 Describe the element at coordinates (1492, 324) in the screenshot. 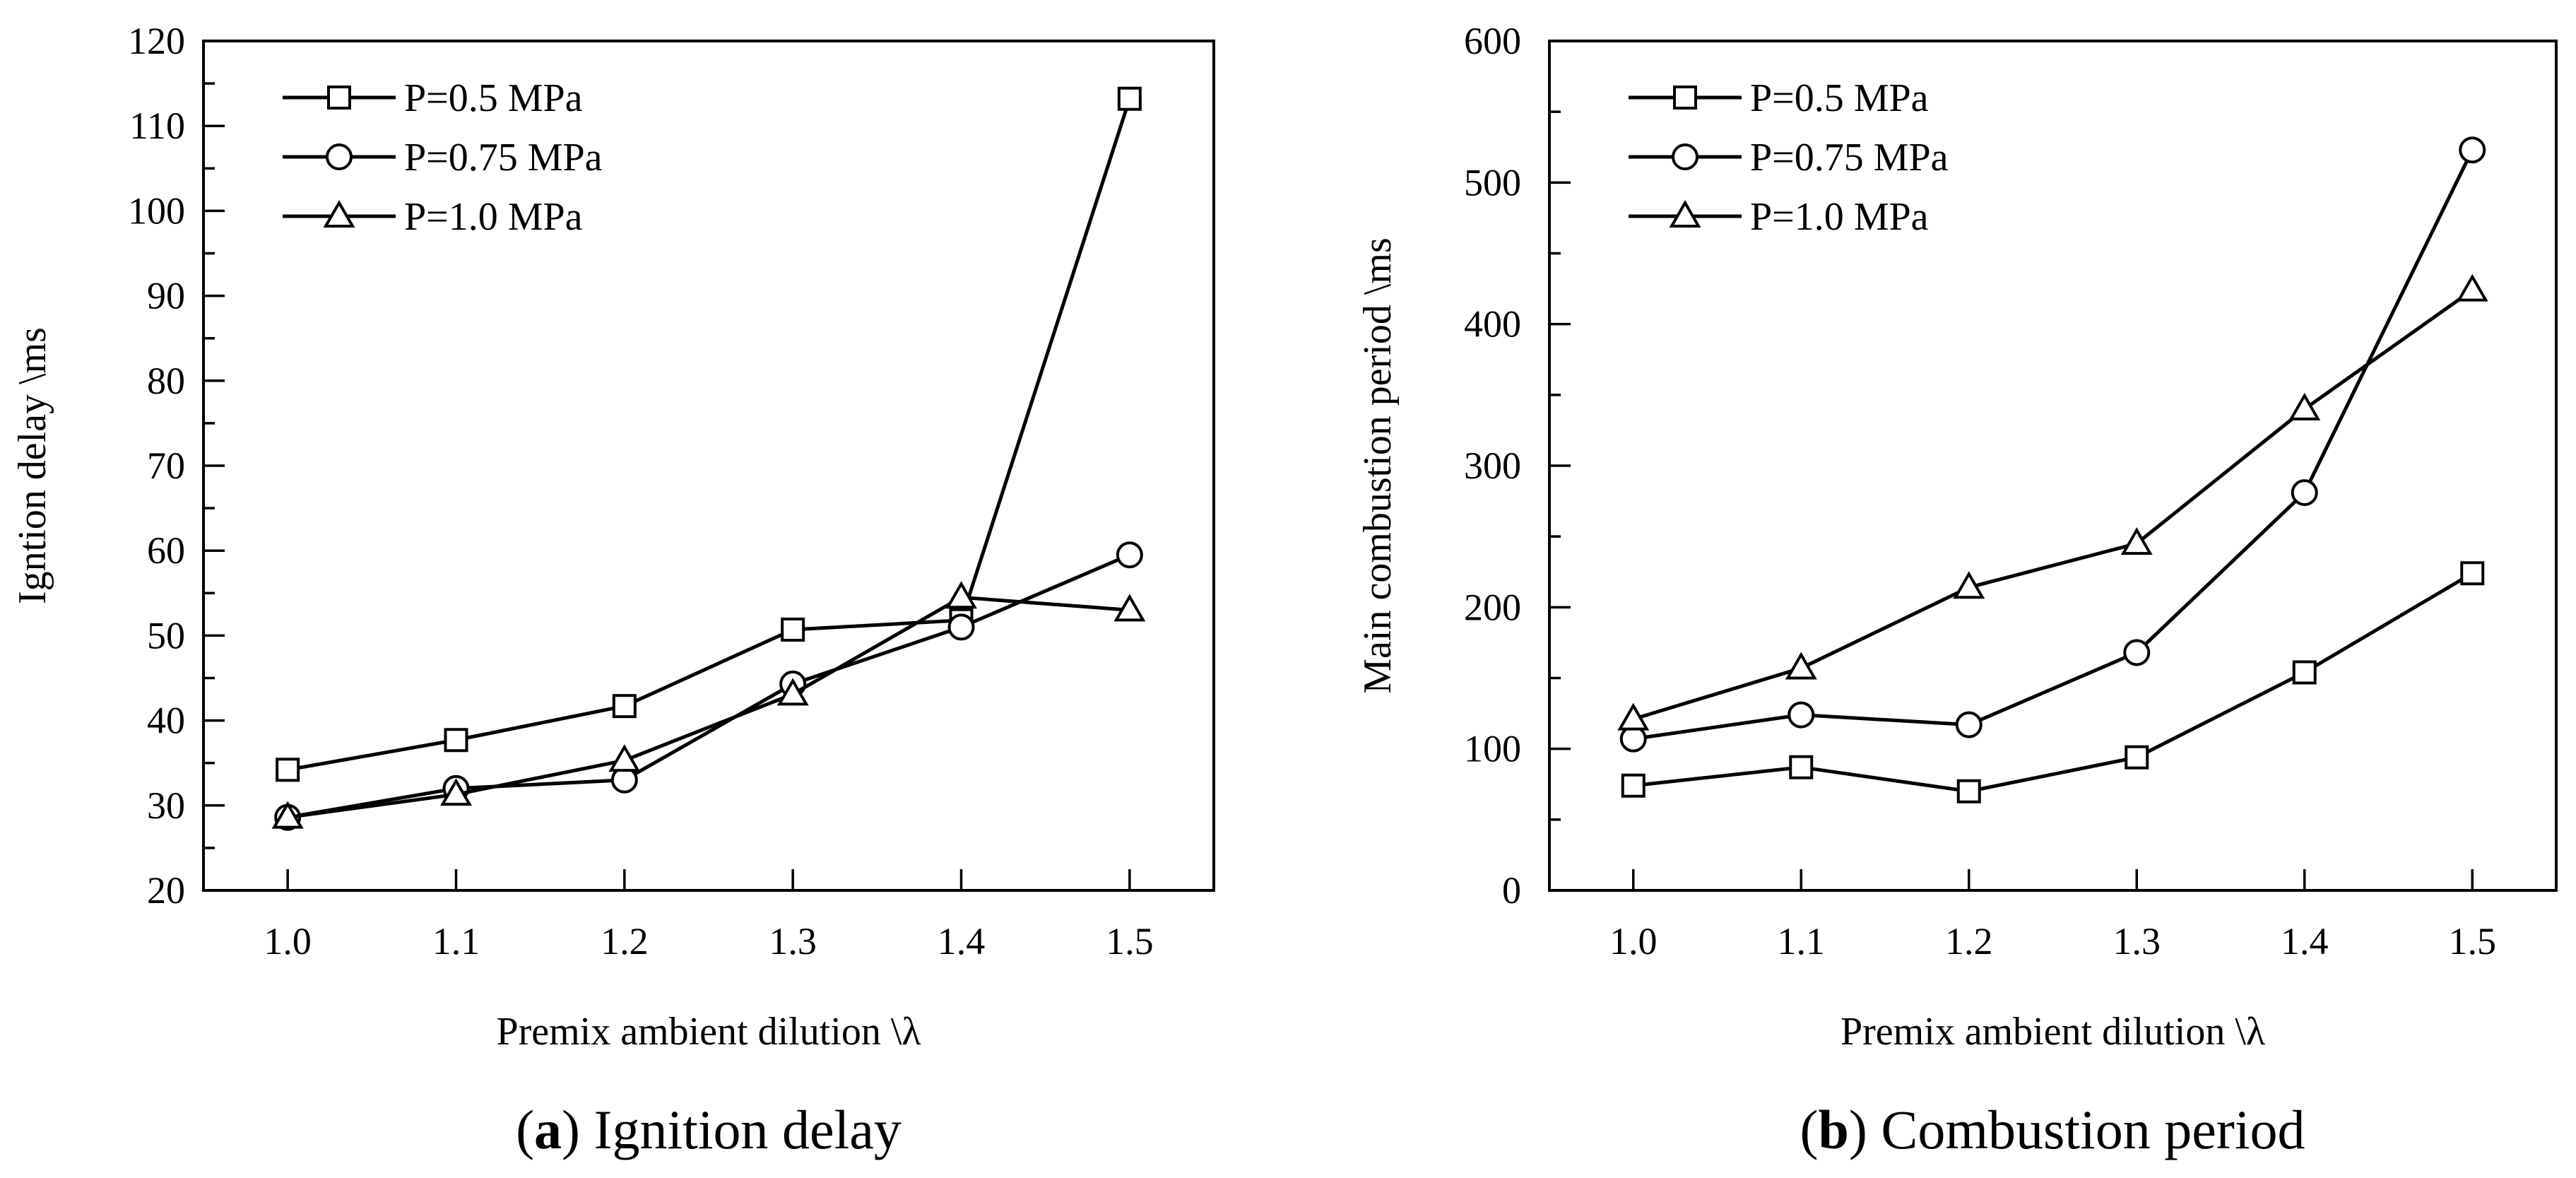

I see `panel-b-y-tick-label: 400` at that location.